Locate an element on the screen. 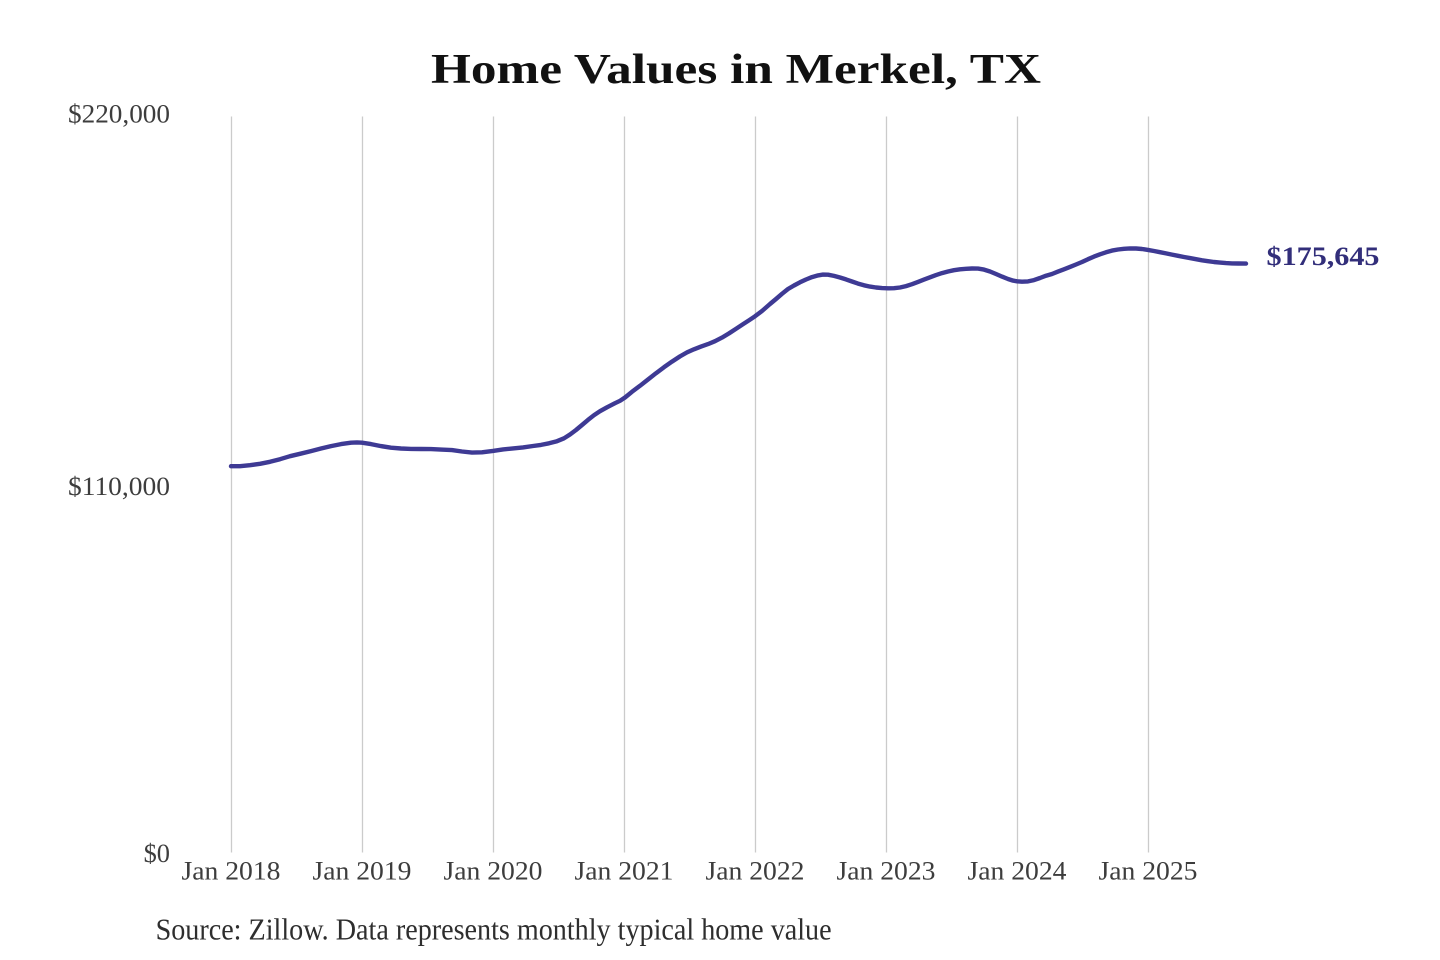 This screenshot has height=960, width=1440. svg-text: Jan 2018 is located at coordinates (231, 871).